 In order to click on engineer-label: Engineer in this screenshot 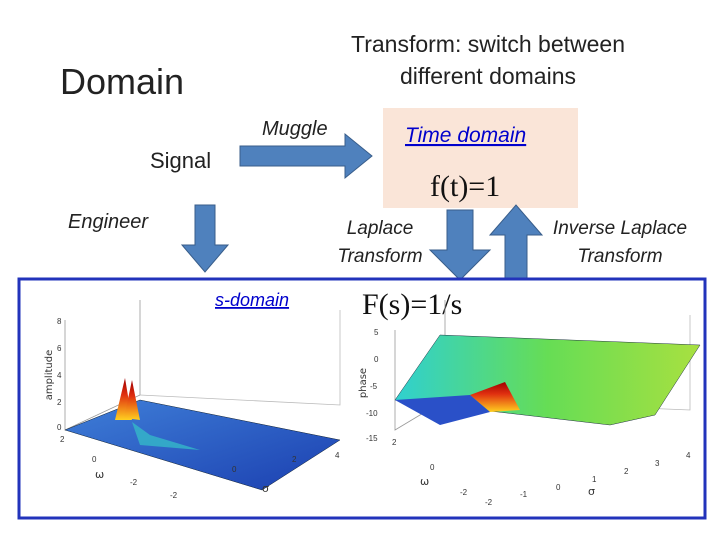, I will do `click(108, 222)`.